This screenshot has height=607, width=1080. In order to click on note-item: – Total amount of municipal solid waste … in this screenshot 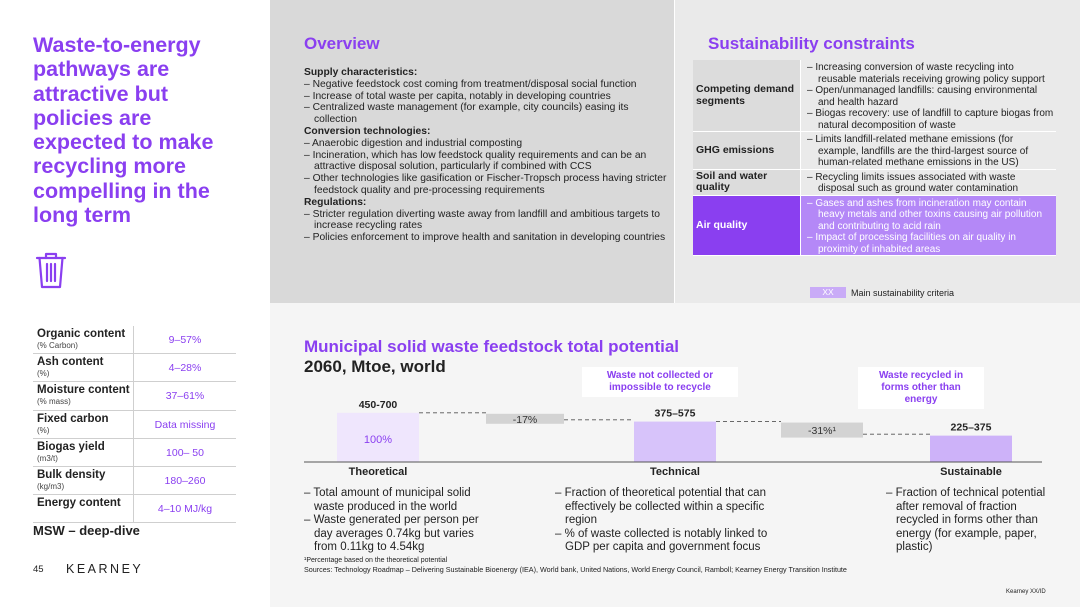, I will do `click(387, 500)`.